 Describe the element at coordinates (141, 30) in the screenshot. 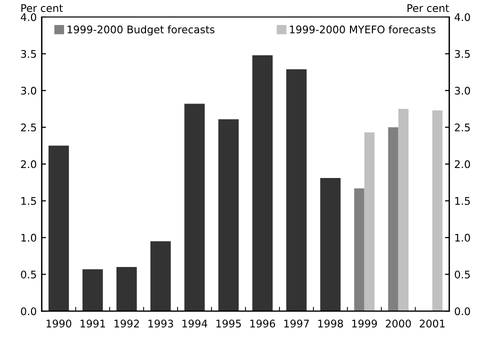

I see `legend-label: 1999-2000 Budget forecasts` at that location.